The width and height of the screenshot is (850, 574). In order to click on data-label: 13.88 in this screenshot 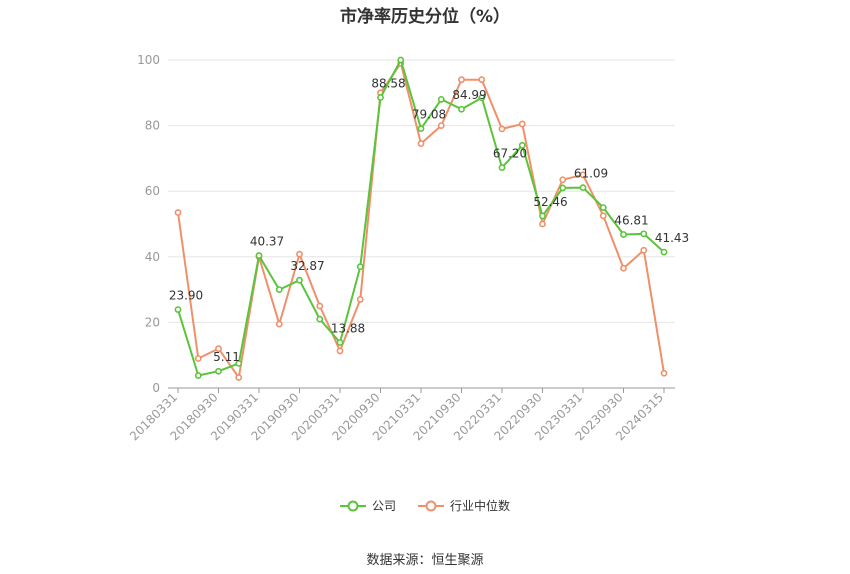, I will do `click(348, 328)`.